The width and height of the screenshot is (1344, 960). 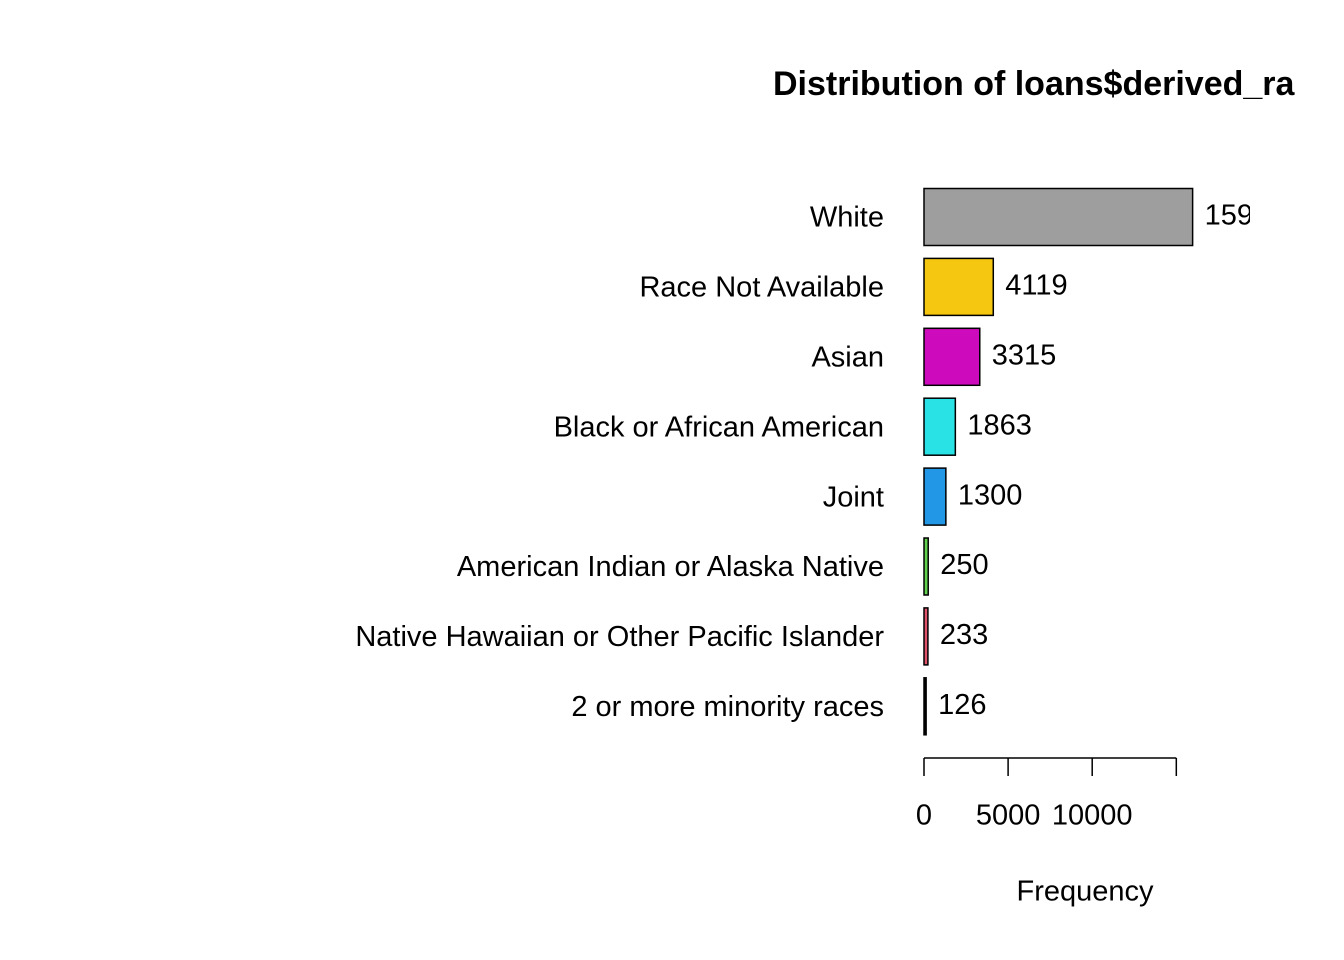 I want to click on x-tick-label: 5000, so click(x=1008, y=816).